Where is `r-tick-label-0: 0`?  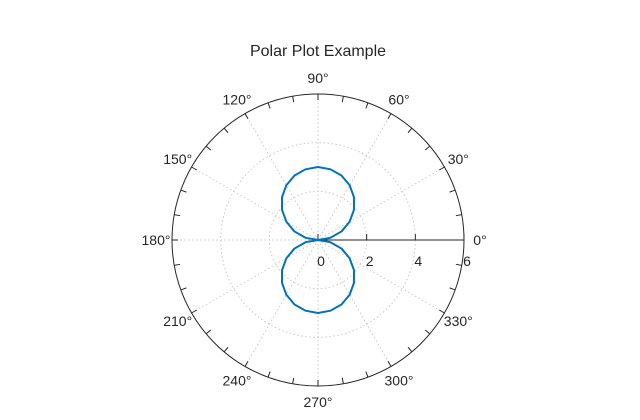 r-tick-label-0: 0 is located at coordinates (321, 261).